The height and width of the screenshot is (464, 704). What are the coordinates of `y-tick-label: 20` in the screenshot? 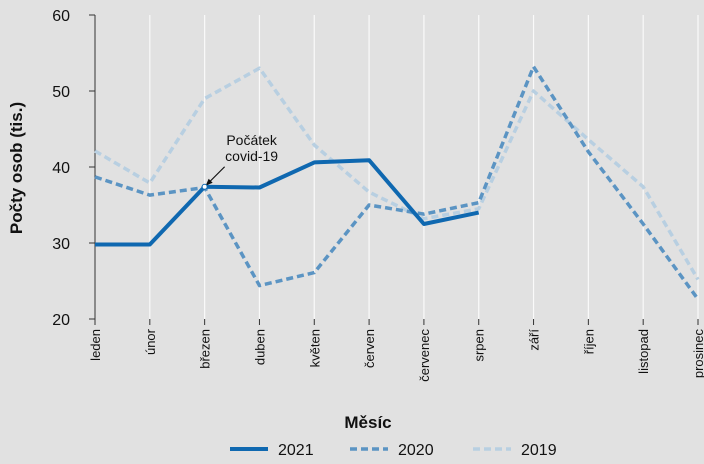 It's located at (61, 320).